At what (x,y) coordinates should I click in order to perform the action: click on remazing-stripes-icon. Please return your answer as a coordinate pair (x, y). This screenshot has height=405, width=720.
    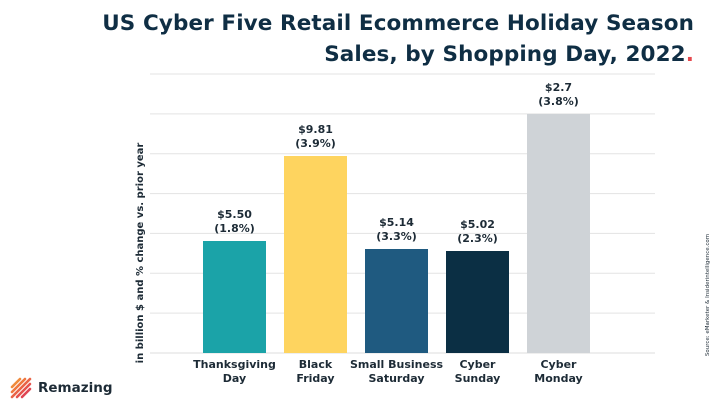
    Looking at the image, I should click on (21, 388).